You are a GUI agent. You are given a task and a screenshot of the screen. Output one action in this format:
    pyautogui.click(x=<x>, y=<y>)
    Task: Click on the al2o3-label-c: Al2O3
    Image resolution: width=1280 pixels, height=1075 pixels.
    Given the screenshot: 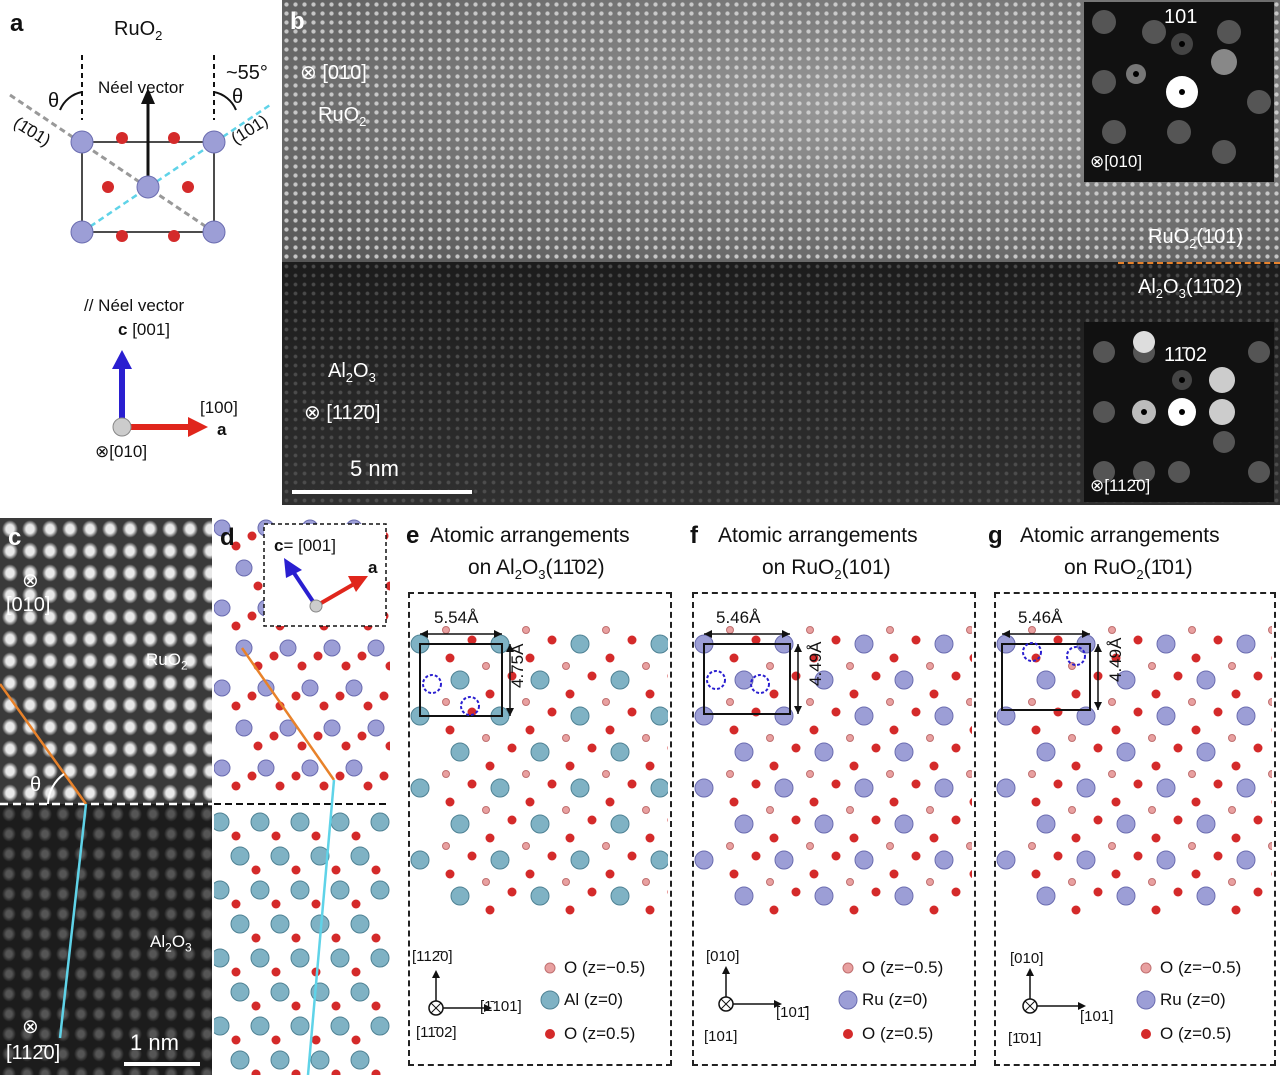 What is the action you would take?
    pyautogui.click(x=171, y=943)
    